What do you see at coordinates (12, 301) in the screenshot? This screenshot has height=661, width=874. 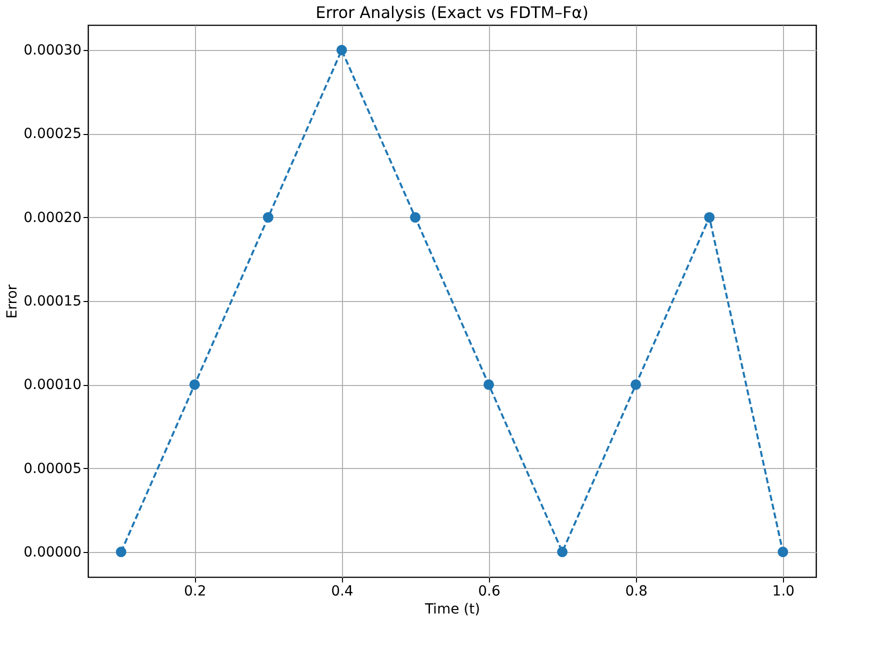 I see `y-axis-title: Error` at bounding box center [12, 301].